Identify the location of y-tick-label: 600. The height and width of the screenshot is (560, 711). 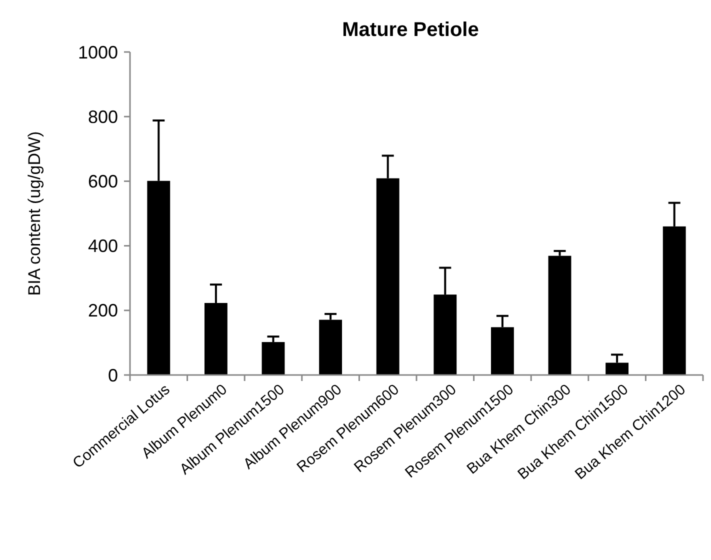
(103, 182).